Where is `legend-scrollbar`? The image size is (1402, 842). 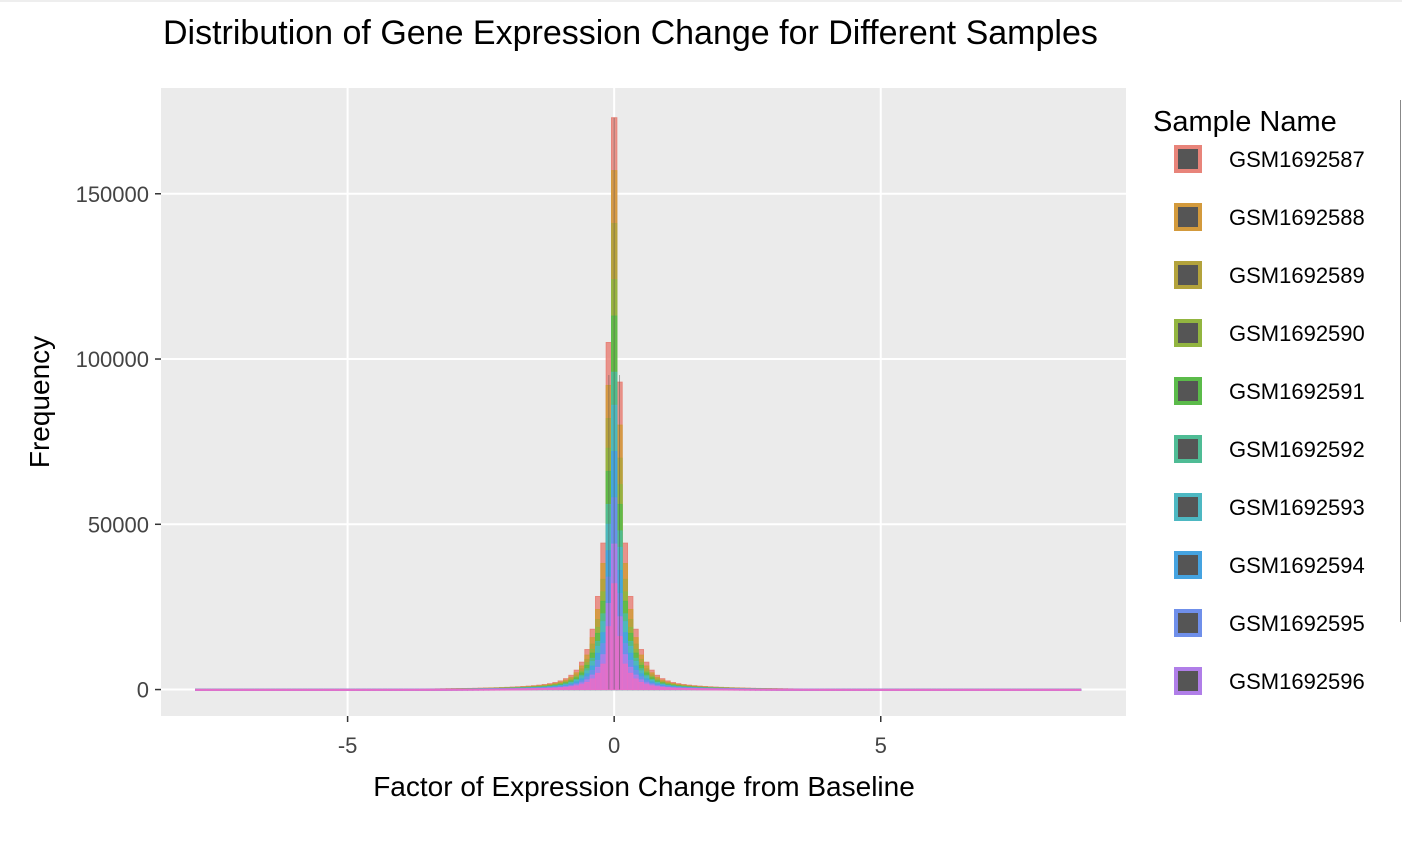
legend-scrollbar is located at coordinates (1400, 361).